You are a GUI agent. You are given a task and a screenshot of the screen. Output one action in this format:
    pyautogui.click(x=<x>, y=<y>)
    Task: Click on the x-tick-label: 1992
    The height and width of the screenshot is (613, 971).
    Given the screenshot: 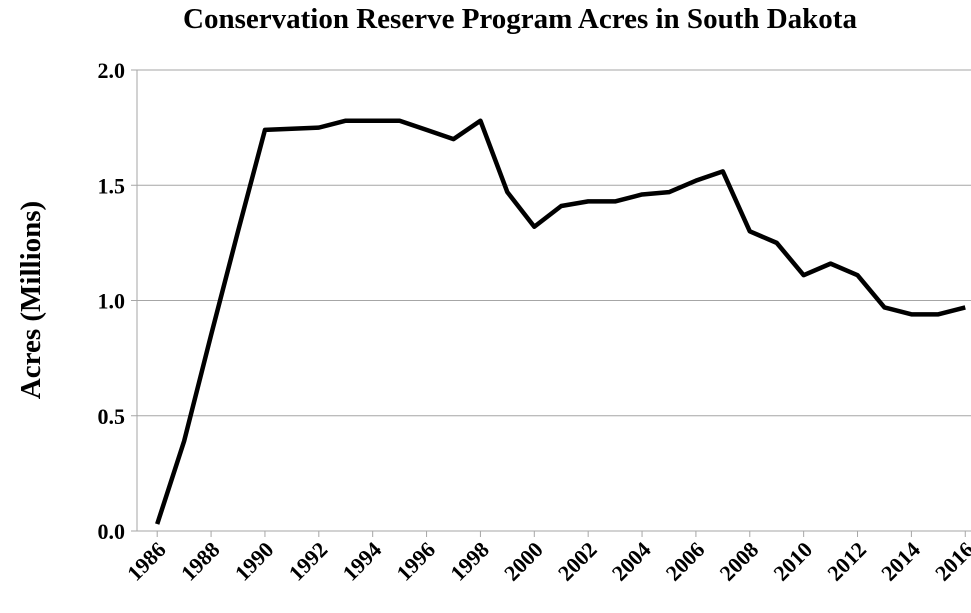 What is the action you would take?
    pyautogui.click(x=308, y=561)
    